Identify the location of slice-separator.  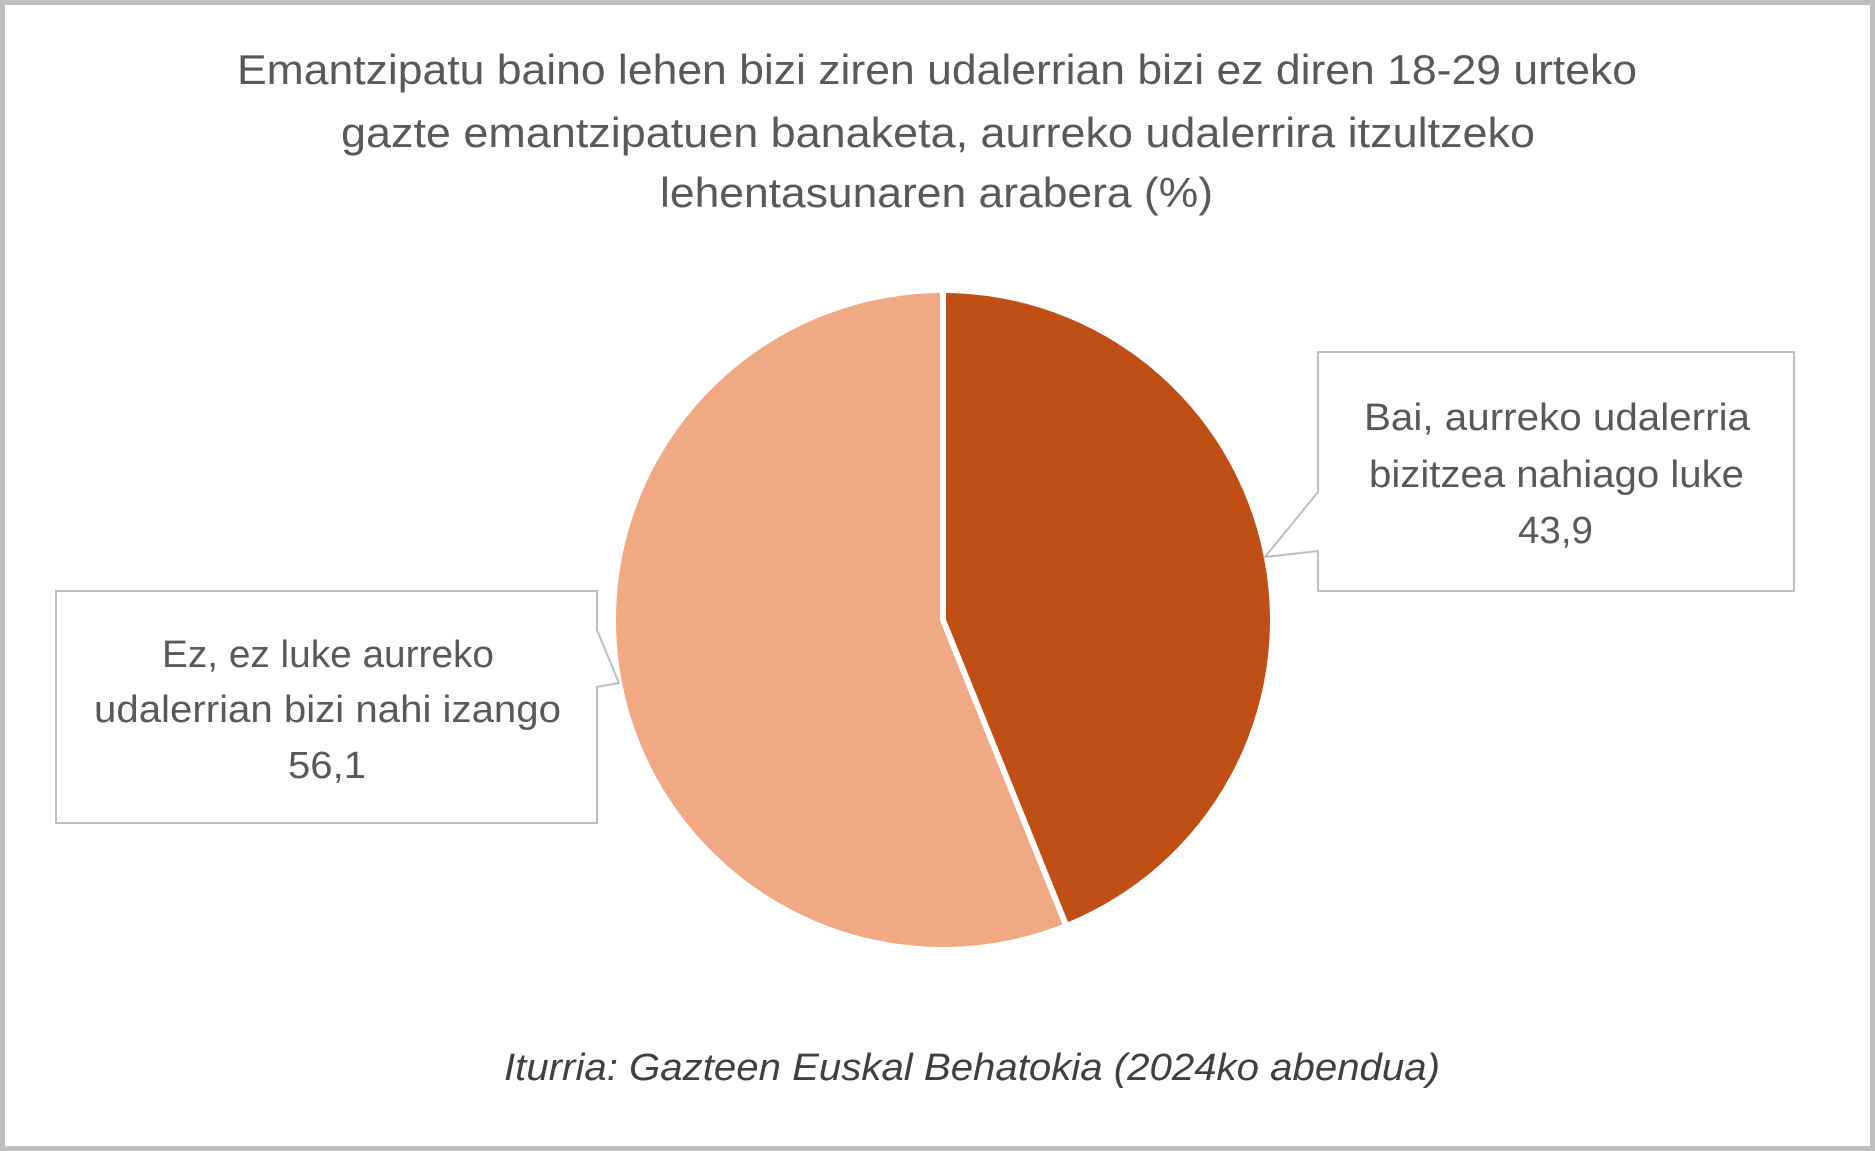
(1004, 609).